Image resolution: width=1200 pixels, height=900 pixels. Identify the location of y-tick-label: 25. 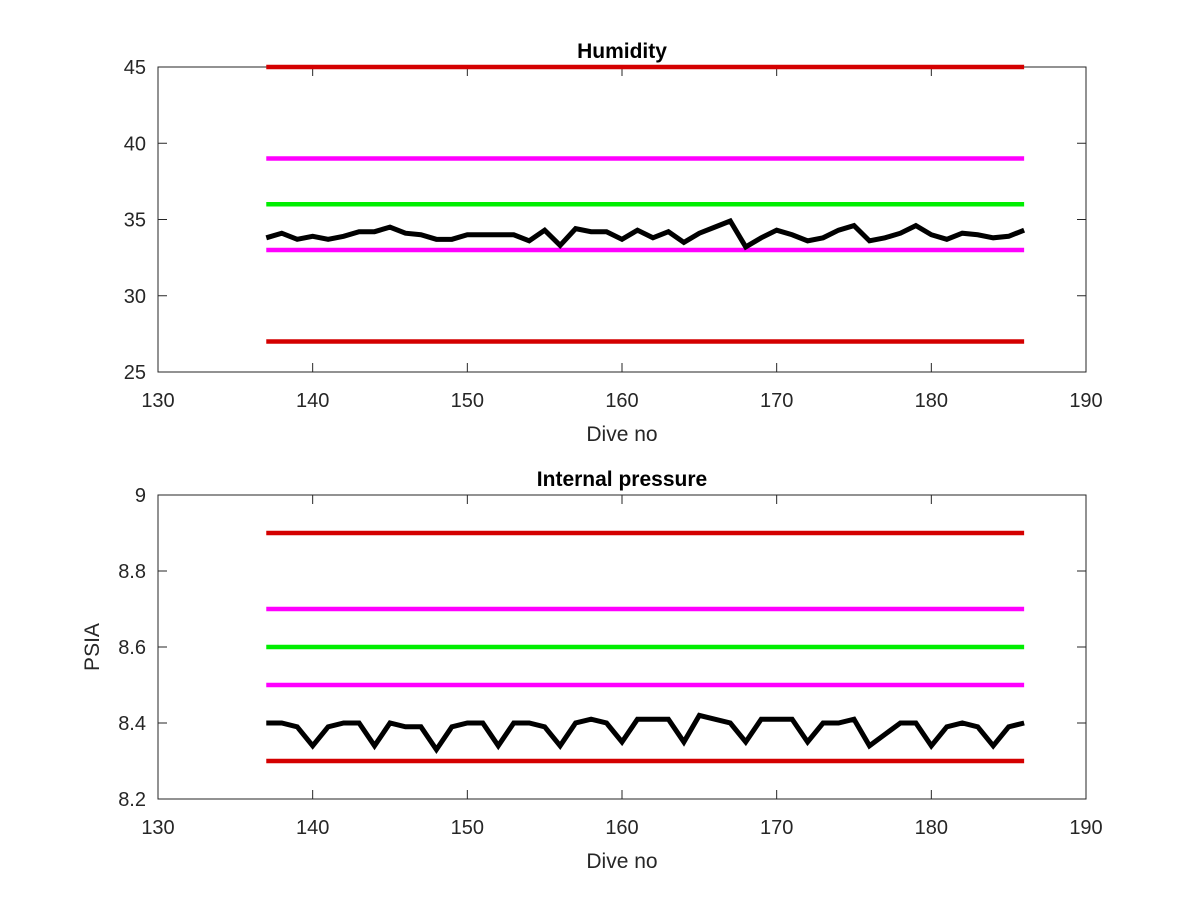
(135, 373).